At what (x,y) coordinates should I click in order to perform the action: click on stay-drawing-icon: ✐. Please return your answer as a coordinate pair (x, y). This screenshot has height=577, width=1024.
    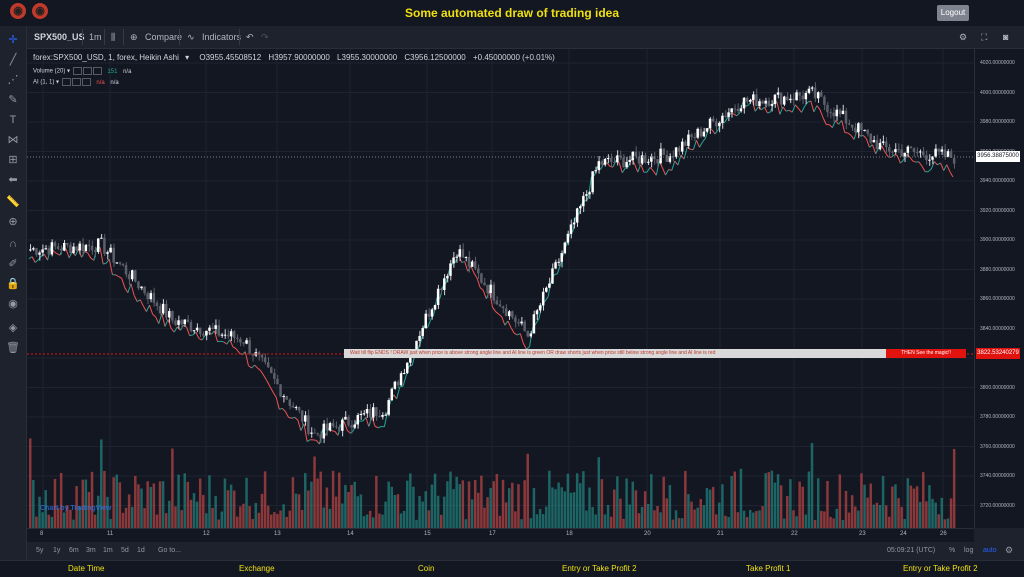
    Looking at the image, I should click on (13, 264).